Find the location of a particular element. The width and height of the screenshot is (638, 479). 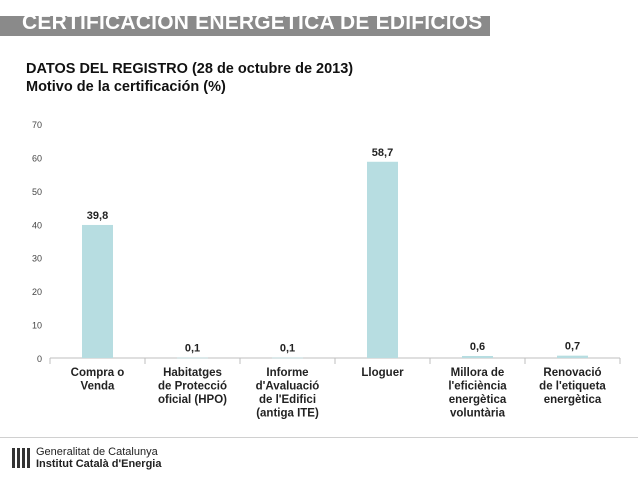

category-label-4-0: Millora de is located at coordinates (478, 373).